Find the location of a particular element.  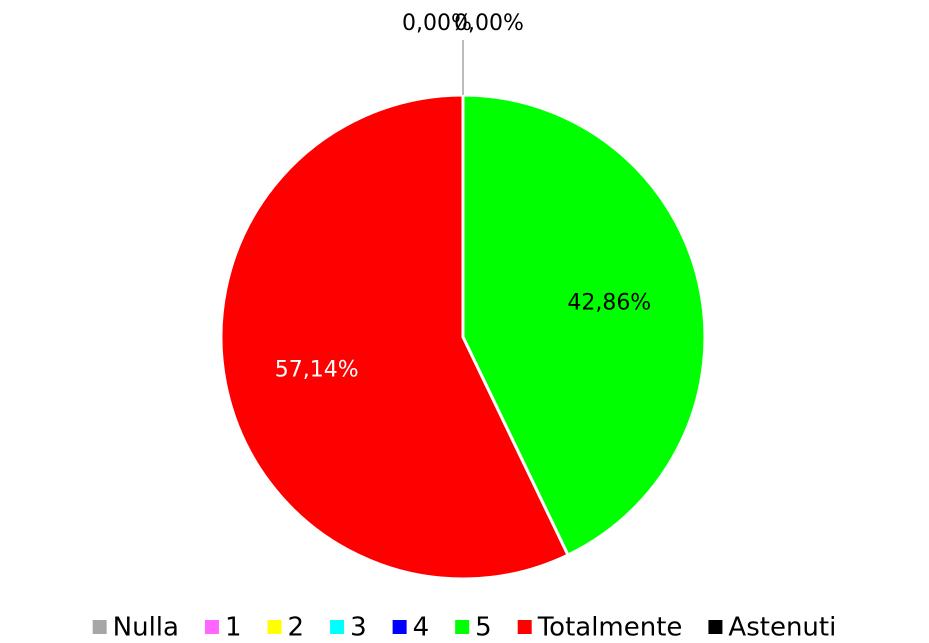

data-label: 57,14% is located at coordinates (317, 369).